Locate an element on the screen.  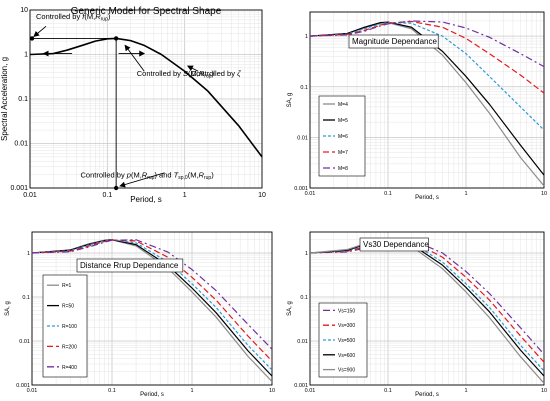
legend: R=1 R=50 R=100 R=200 R=400 is located at coordinates (65, 326).